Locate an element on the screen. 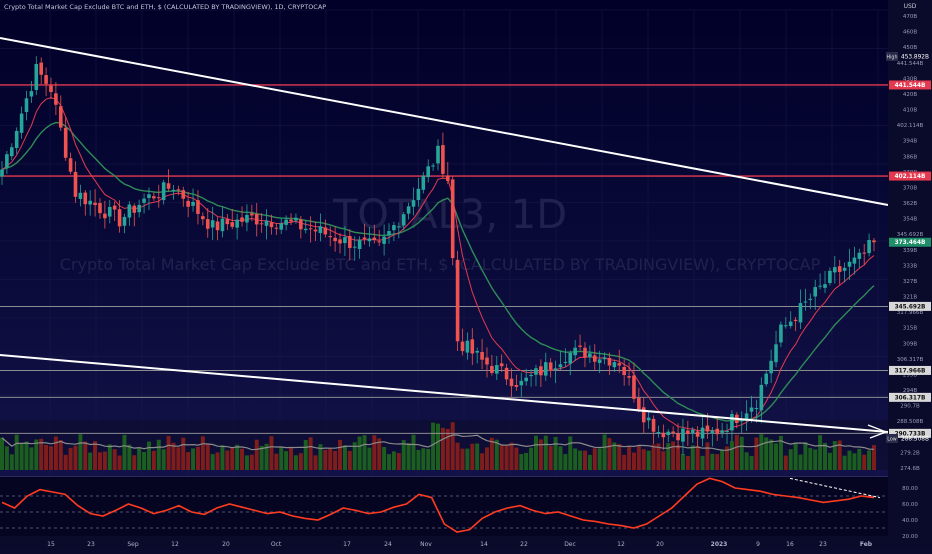 The height and width of the screenshot is (554, 932). time-tick-label: 14 is located at coordinates (484, 544).